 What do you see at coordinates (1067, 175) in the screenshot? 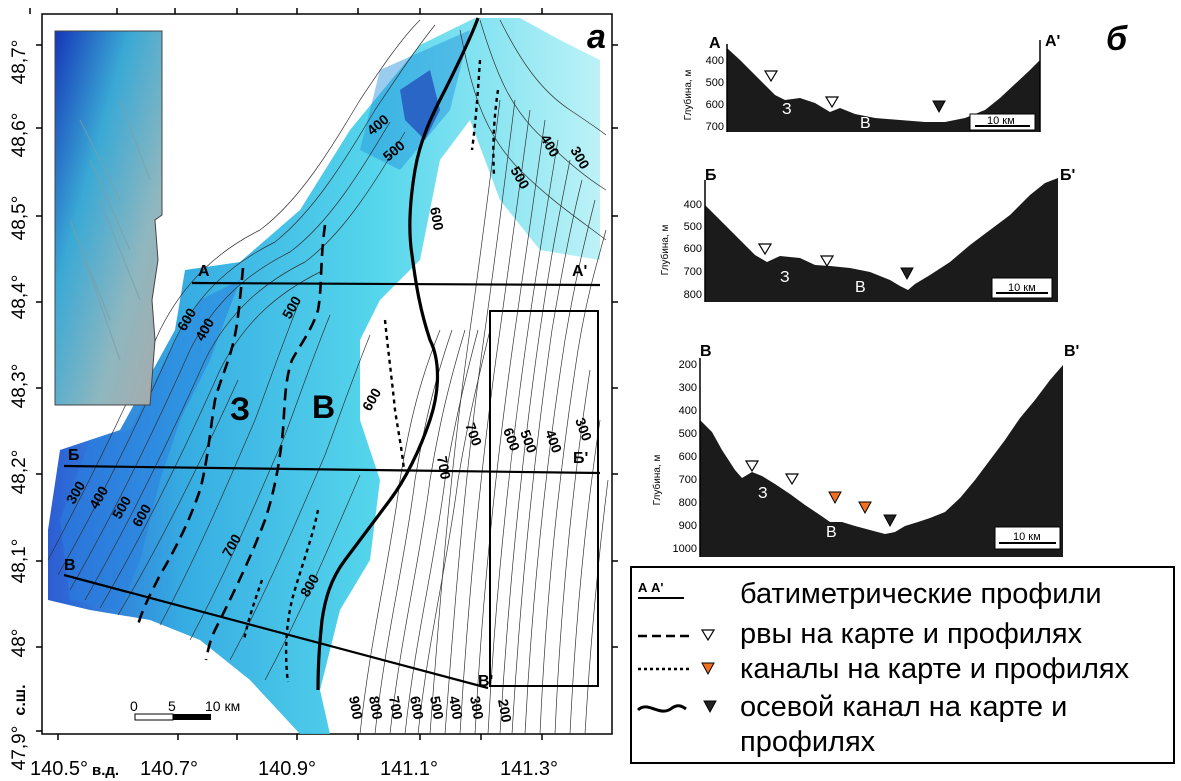
I see `profile-b-end: Б'` at bounding box center [1067, 175].